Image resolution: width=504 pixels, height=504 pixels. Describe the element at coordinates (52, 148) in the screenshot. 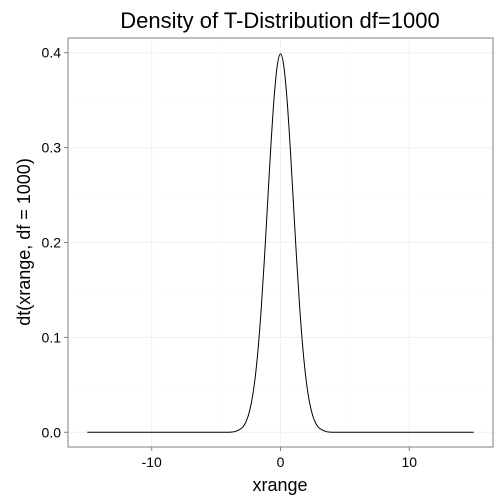

I see `y-tick-label: 0.3` at that location.